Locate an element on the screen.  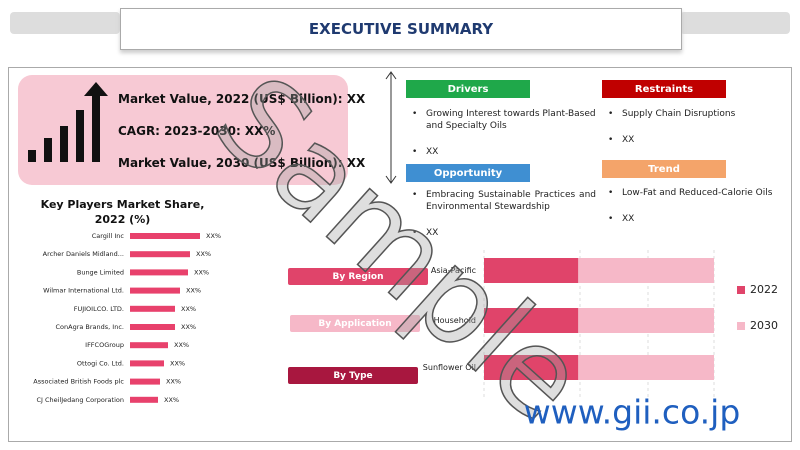
list-item: Supply Chain Disruptions is located at coordinates (692, 114).